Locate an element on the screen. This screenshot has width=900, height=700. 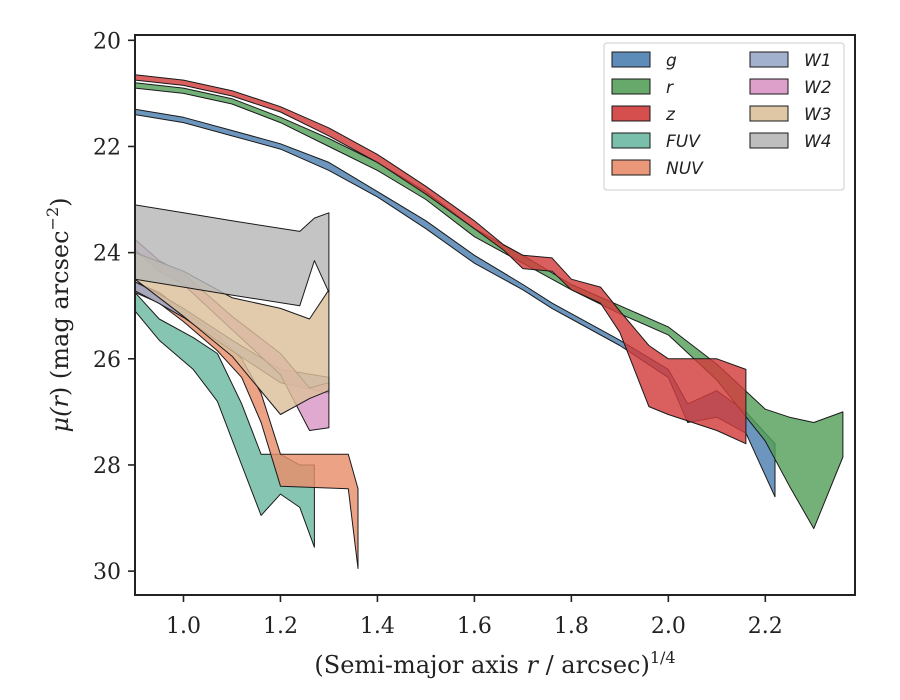
x-tick-label: 1.8 is located at coordinates (571, 626).